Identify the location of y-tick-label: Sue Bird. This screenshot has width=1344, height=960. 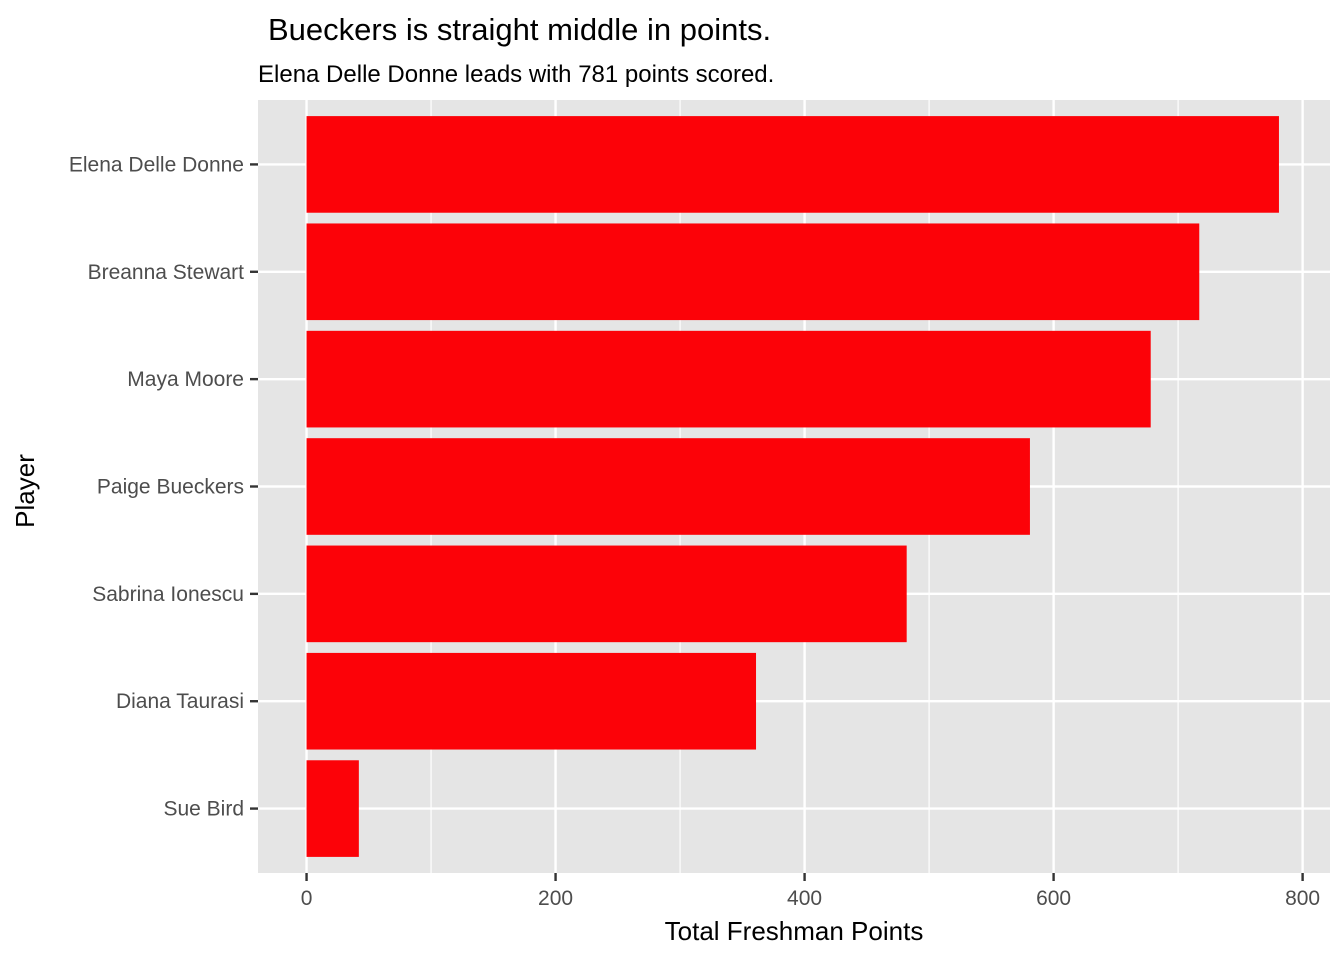
(203, 809).